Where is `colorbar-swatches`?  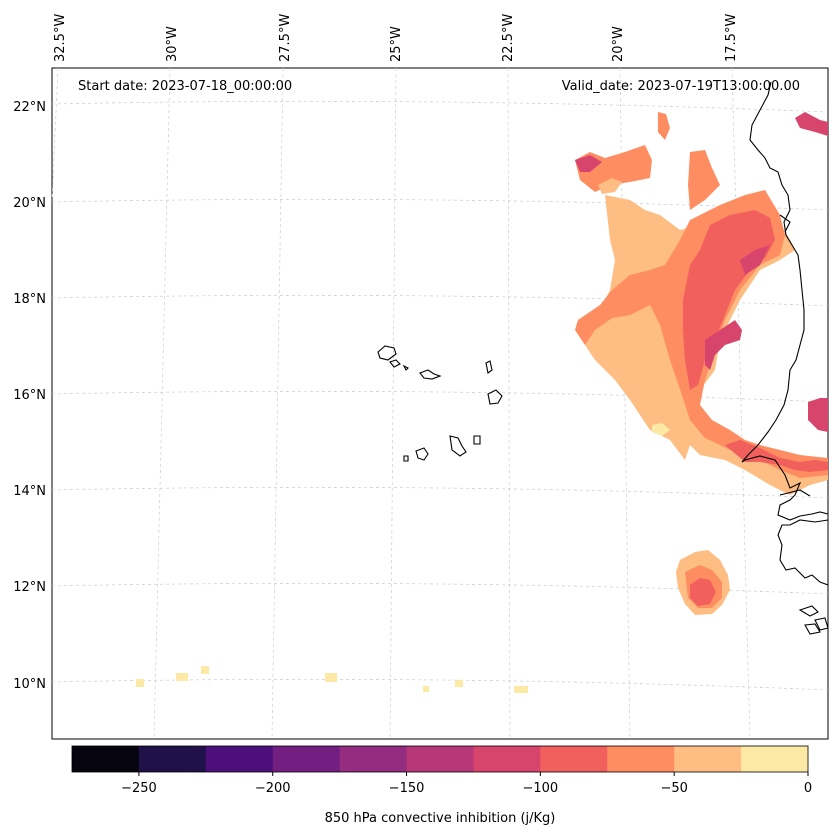 colorbar-swatches is located at coordinates (440, 759).